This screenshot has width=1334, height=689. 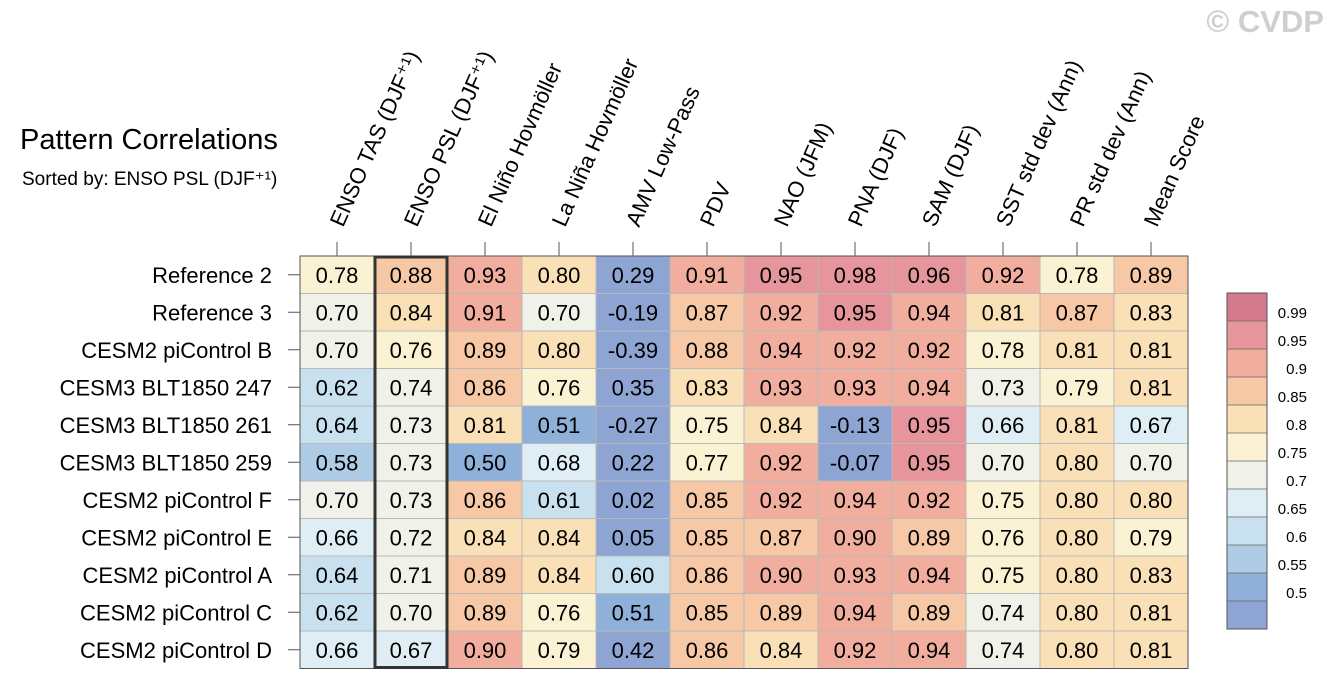 I want to click on cell-value: 0.90, so click(x=781, y=575).